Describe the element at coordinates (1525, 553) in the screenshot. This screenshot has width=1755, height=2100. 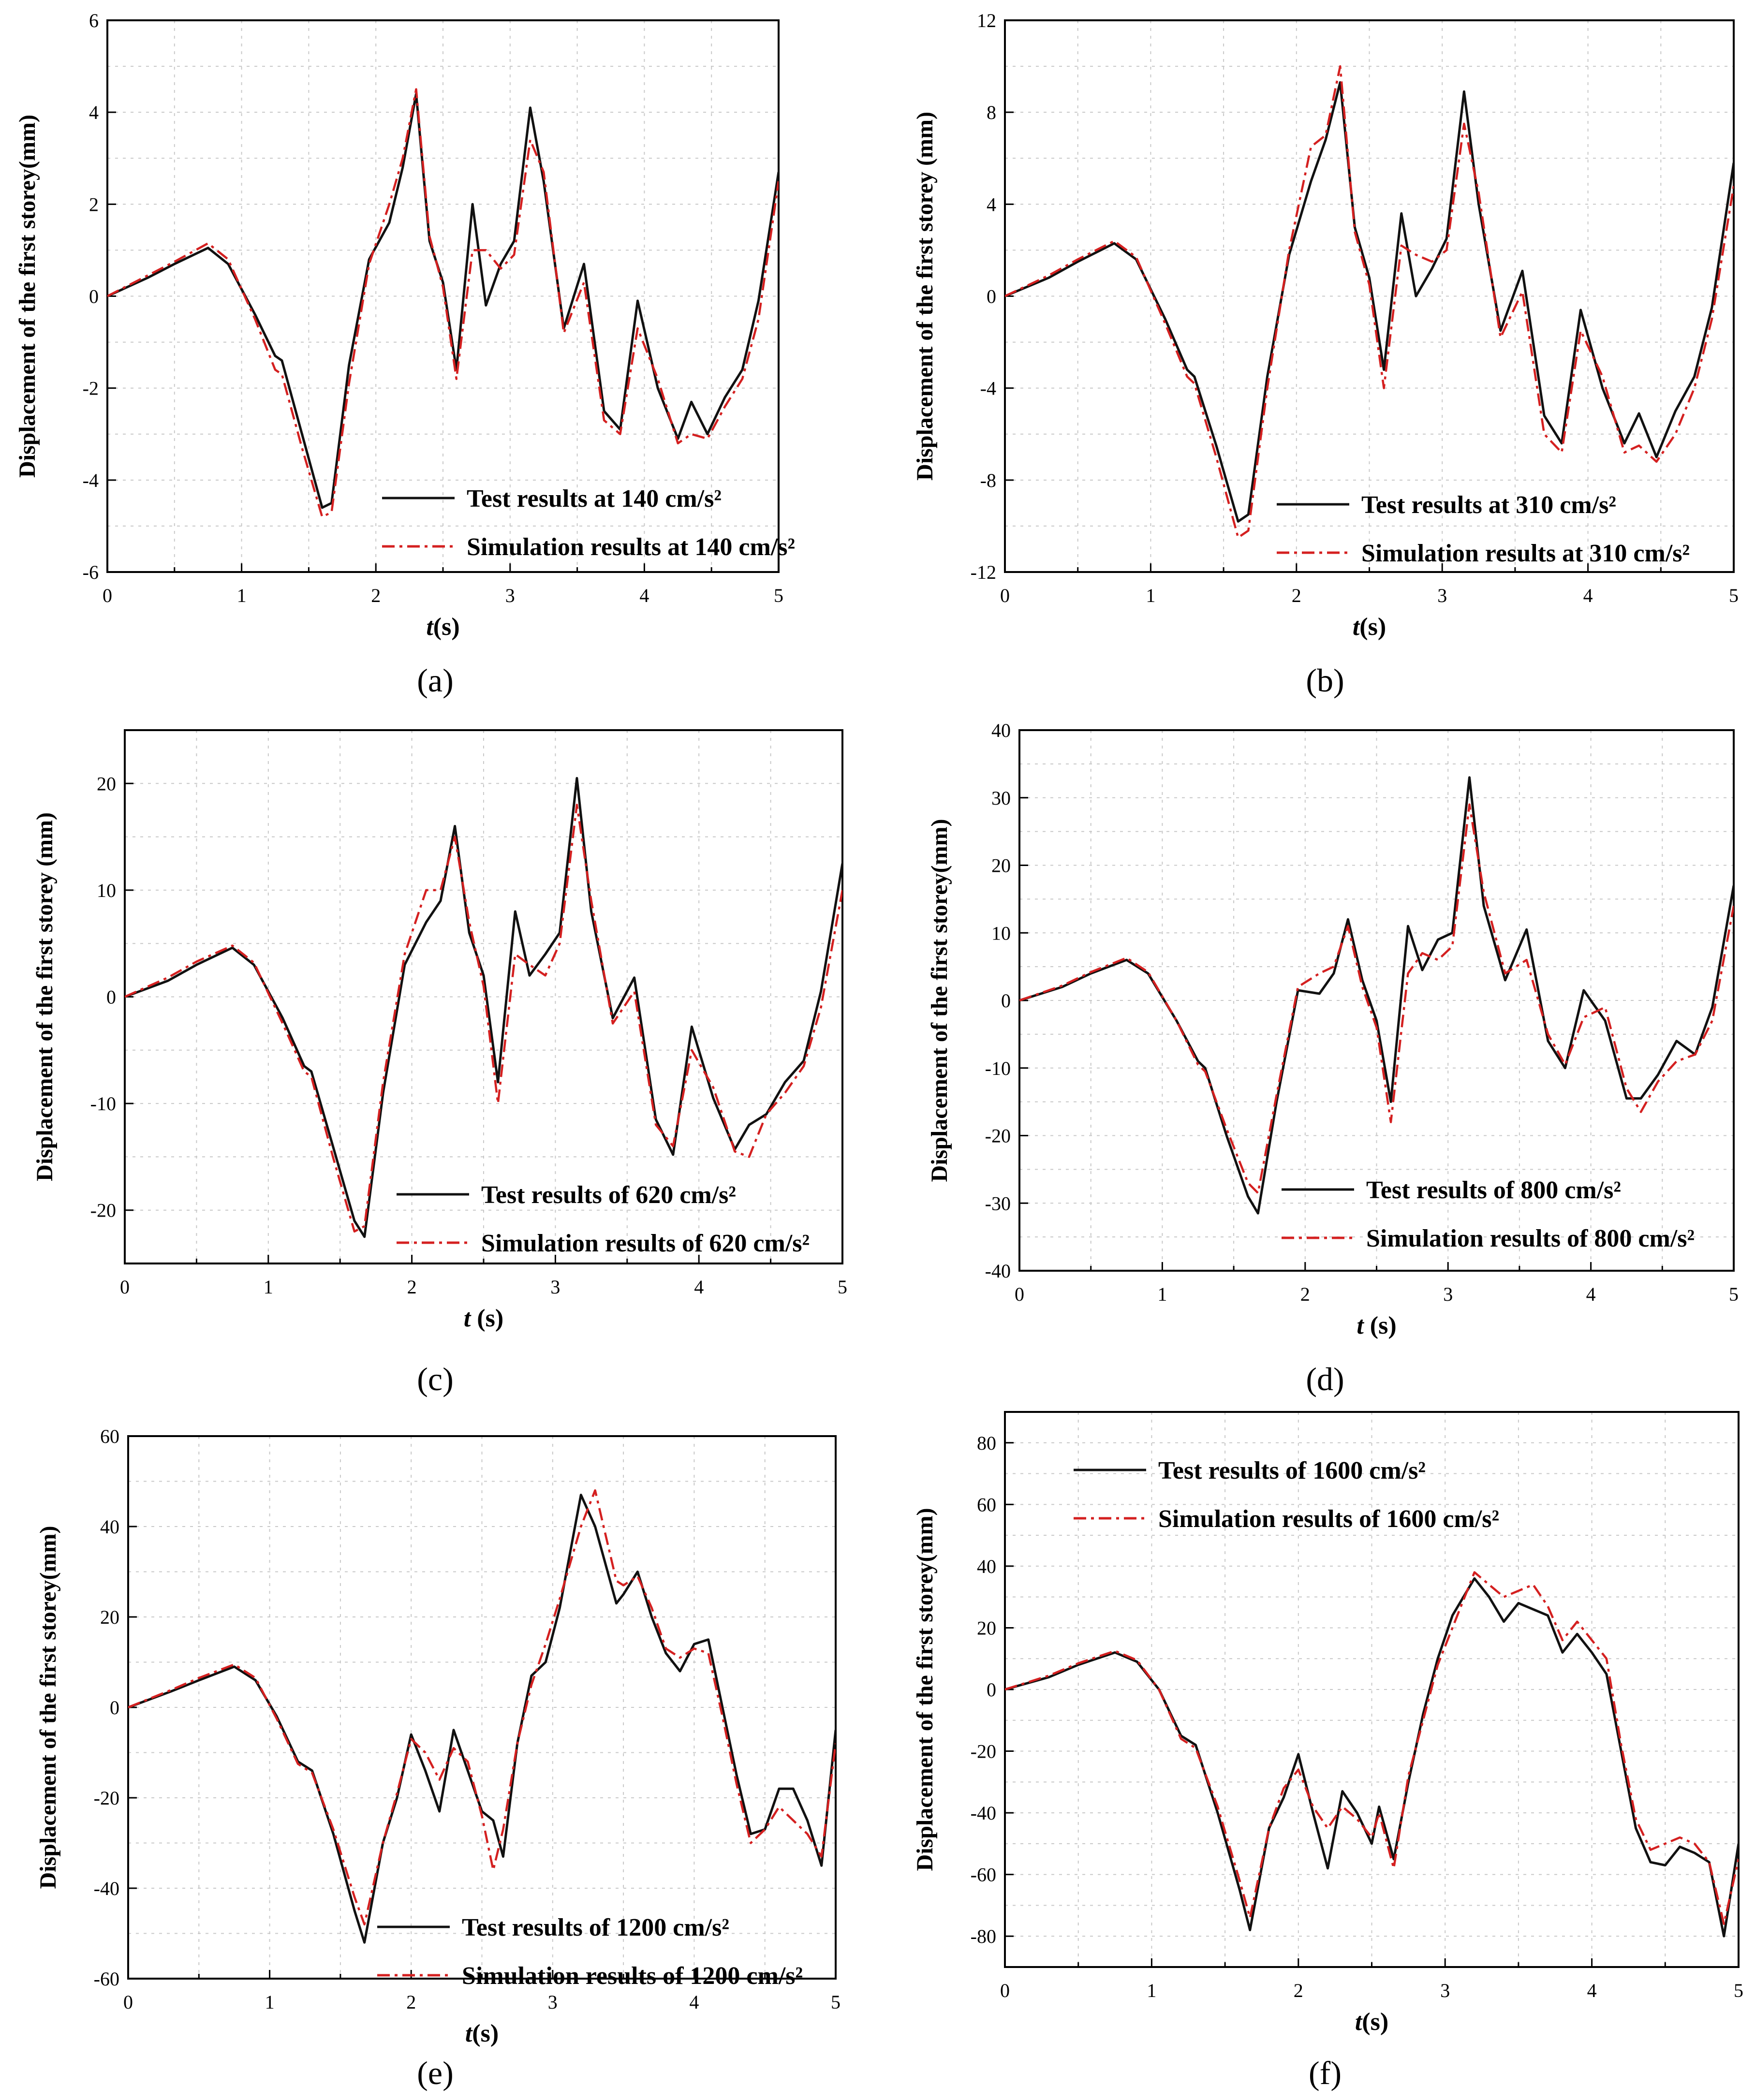
I see `legend-label: Simulation results at 310 cm/s²` at that location.